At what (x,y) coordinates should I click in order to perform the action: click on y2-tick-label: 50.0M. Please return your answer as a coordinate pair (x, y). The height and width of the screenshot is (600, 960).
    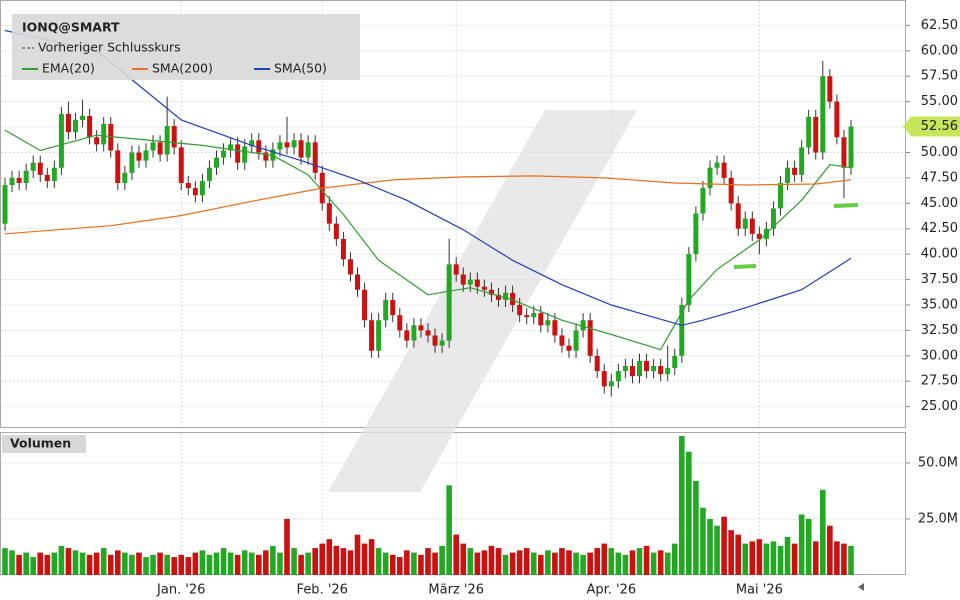
    Looking at the image, I should click on (938, 462).